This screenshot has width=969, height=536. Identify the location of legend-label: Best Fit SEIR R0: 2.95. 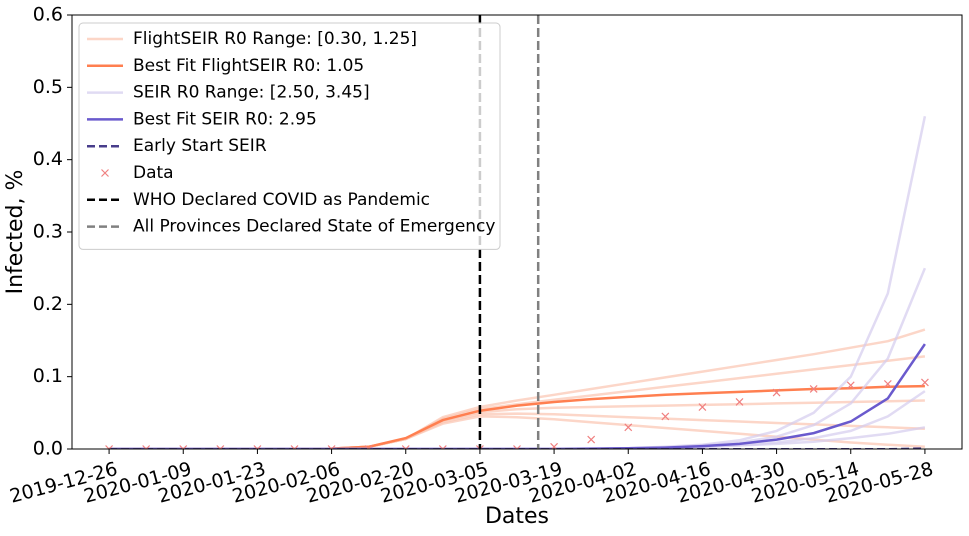
(225, 119).